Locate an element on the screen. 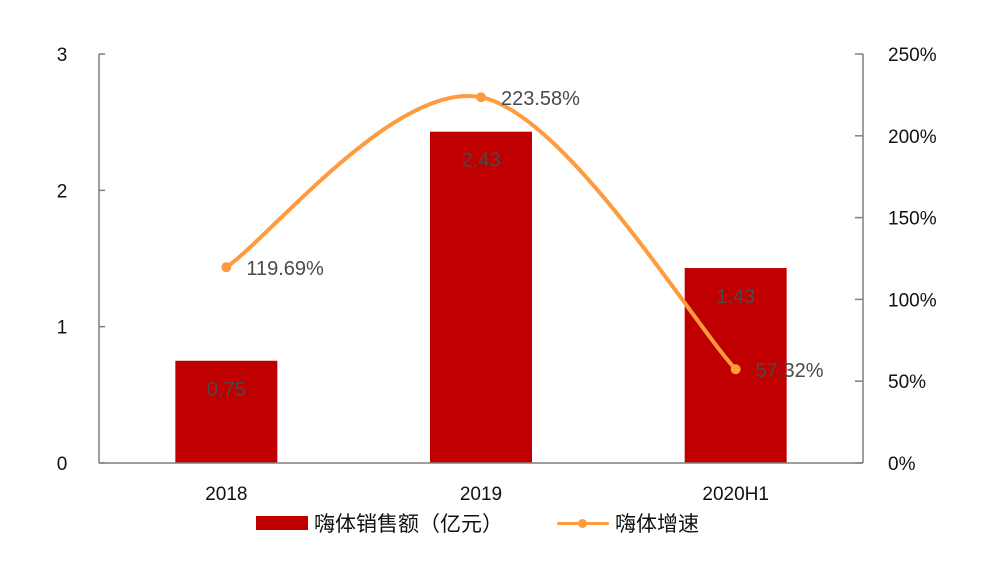  x-axis: 2018 2019 2020H1 is located at coordinates (481, 483).